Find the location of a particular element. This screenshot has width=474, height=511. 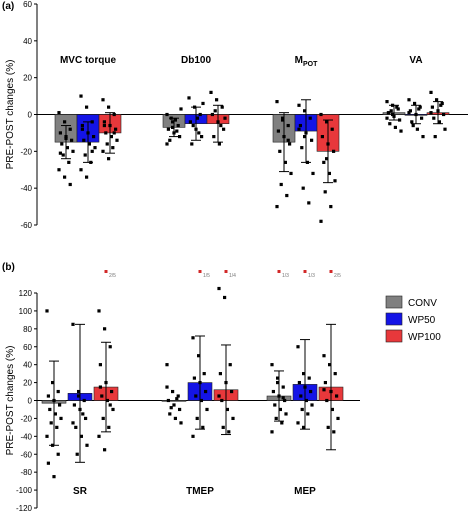

y-tick-label: -100 is located at coordinates (24, 490).